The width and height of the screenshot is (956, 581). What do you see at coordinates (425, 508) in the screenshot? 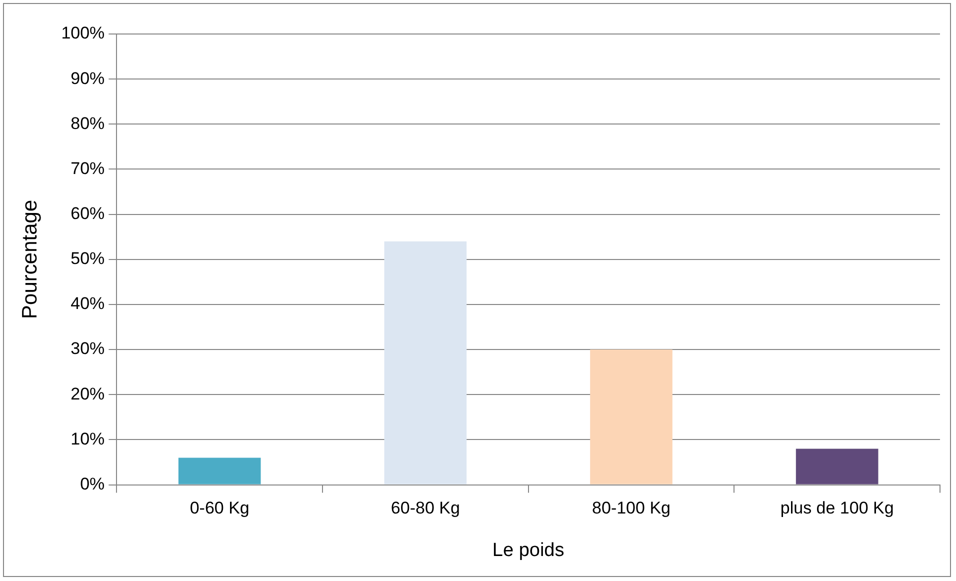
I see `x-tick-label: 60-80 Kg` at bounding box center [425, 508].